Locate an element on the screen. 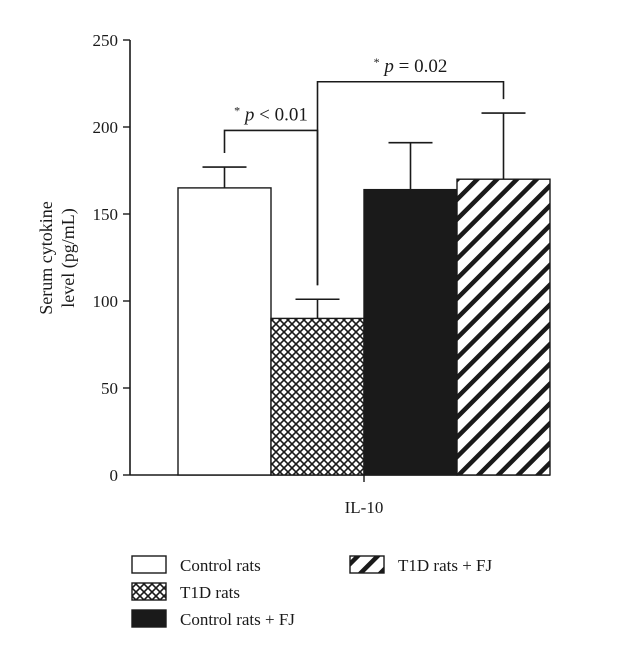 This screenshot has width=630, height=660. y-axis-title: Serum cytokine level (pg/mL) is located at coordinates (57, 257).